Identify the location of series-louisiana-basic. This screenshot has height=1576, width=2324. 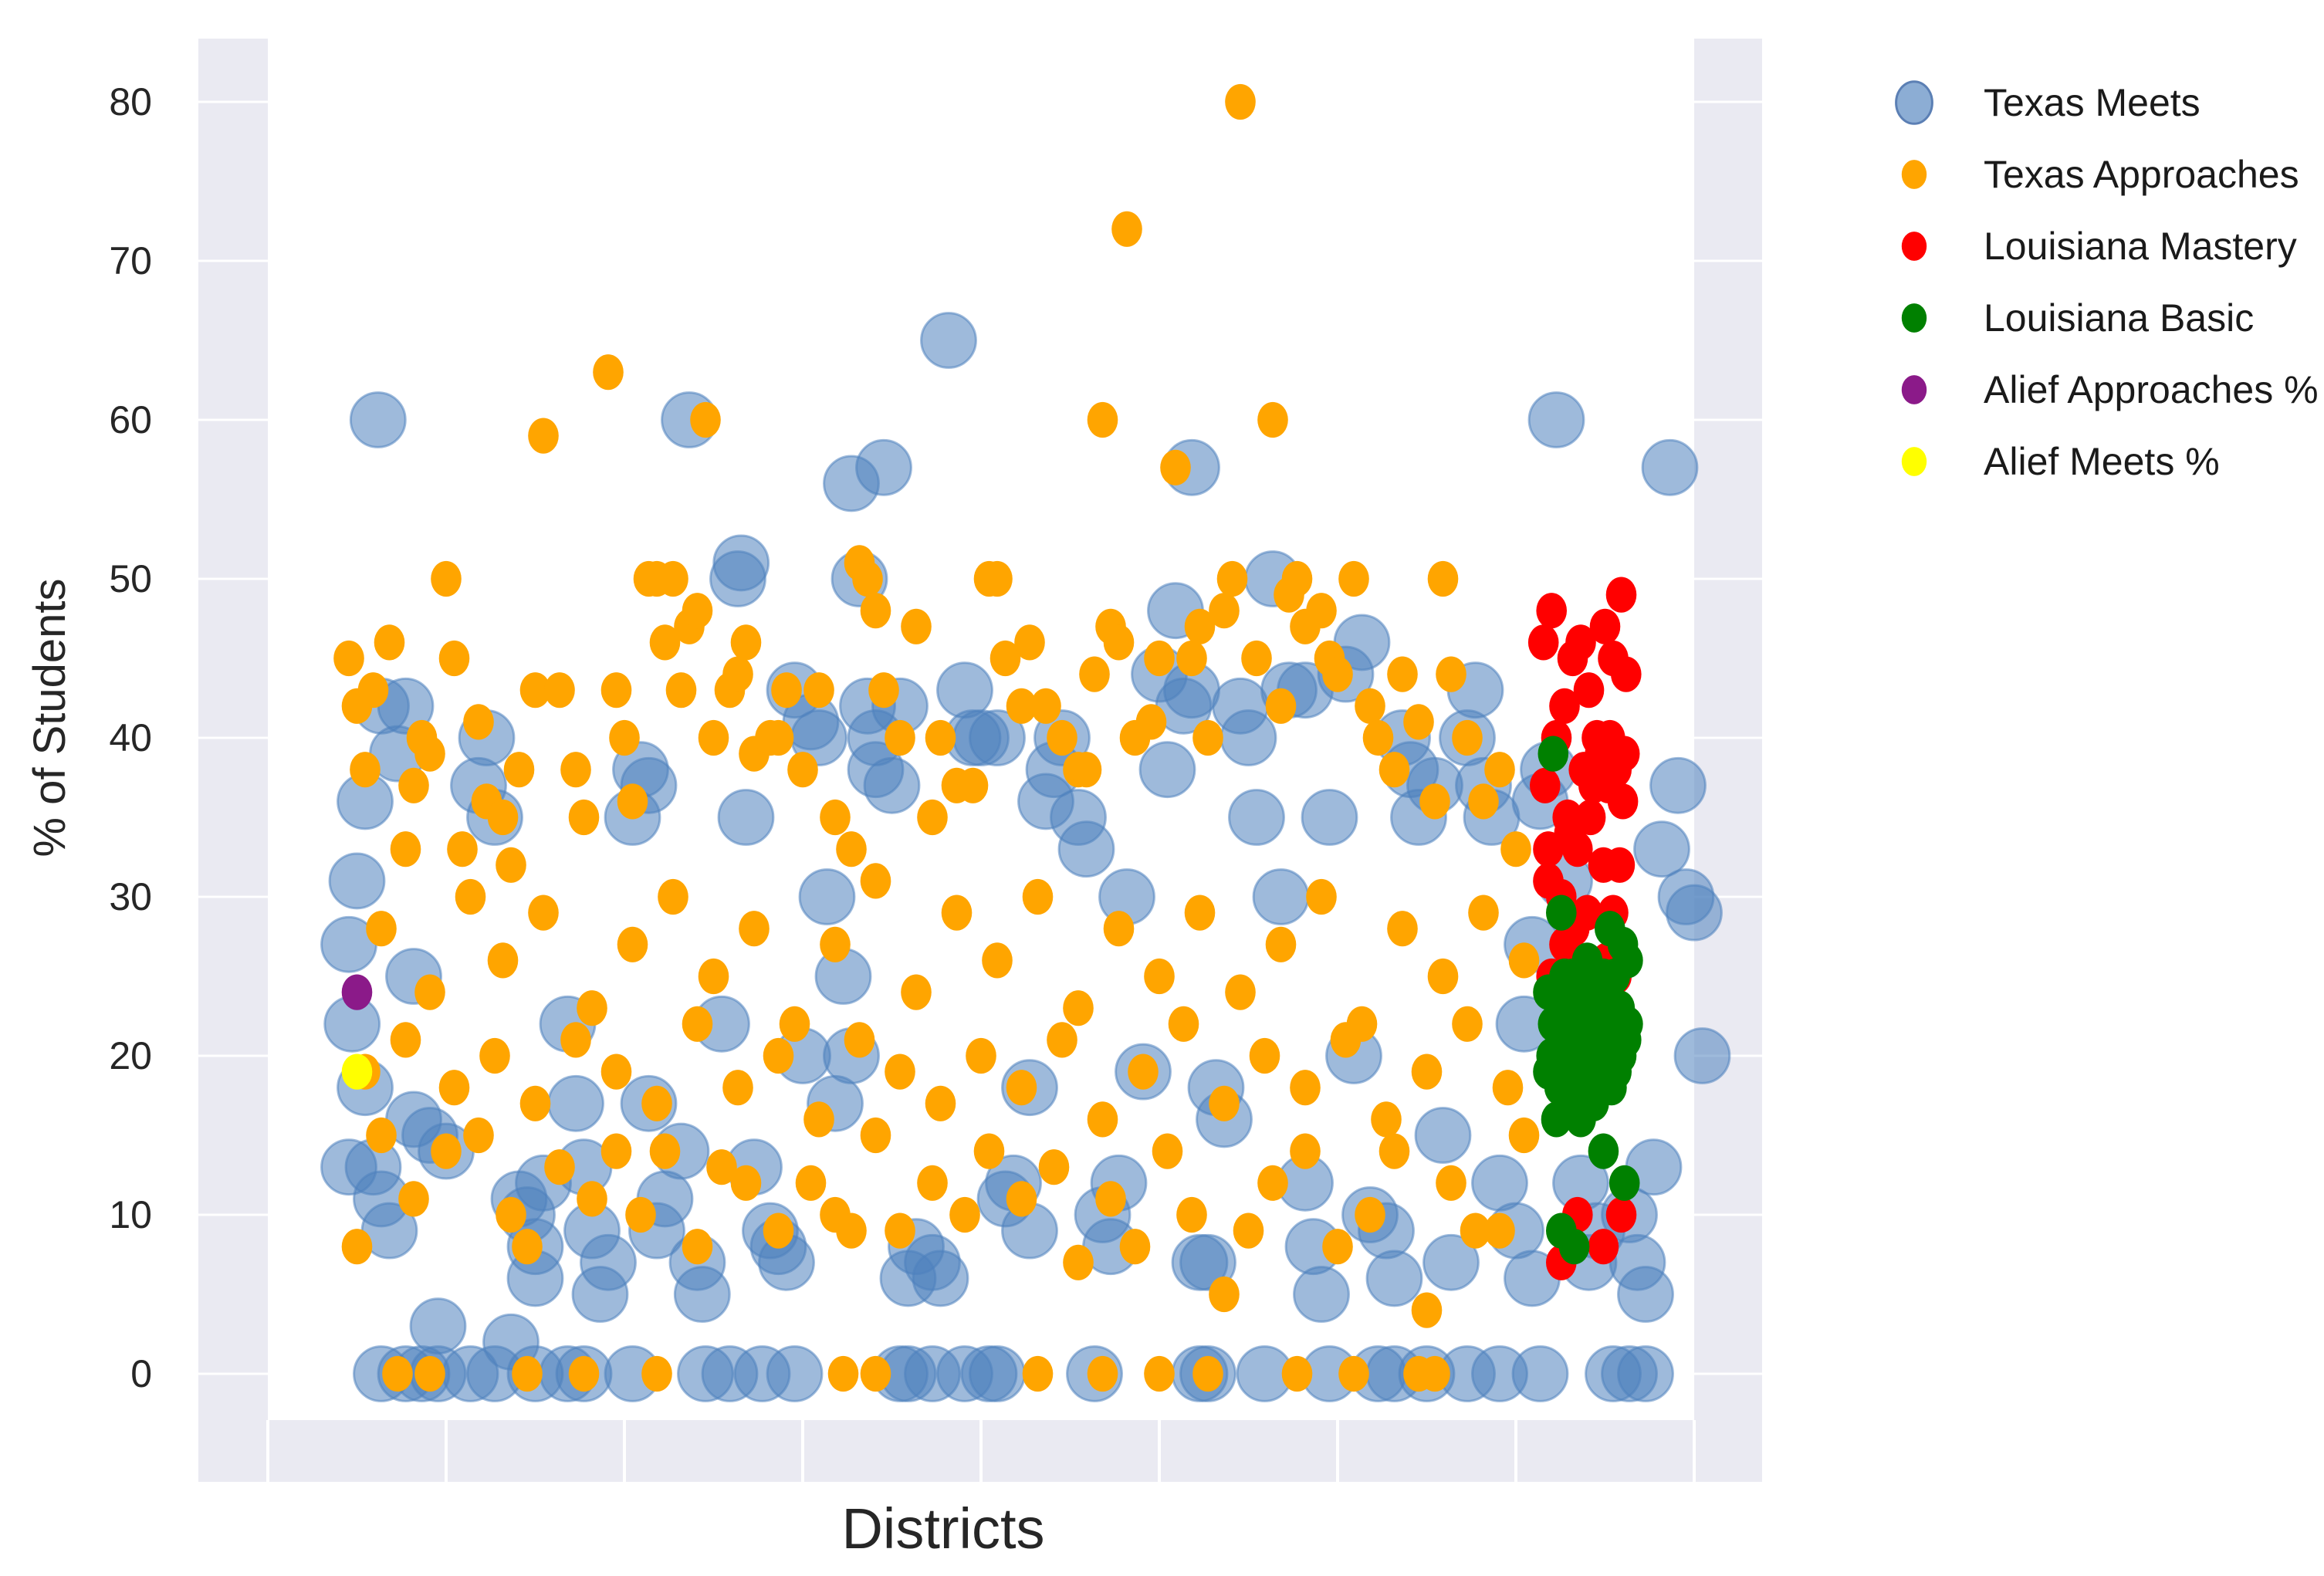
(1588, 1000).